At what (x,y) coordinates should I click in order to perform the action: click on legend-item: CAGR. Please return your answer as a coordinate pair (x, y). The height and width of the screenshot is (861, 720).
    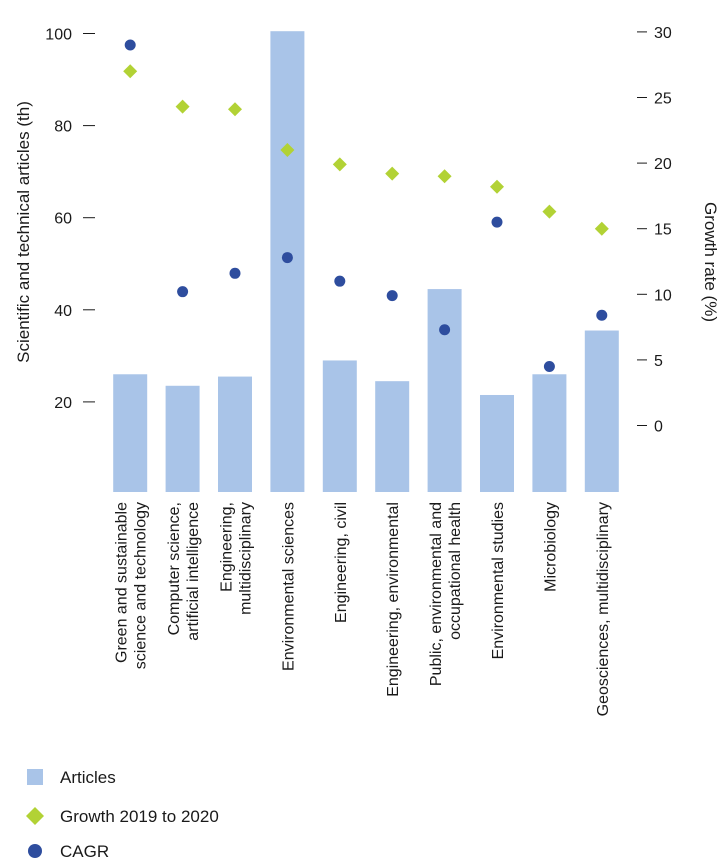
    Looking at the image, I should click on (68, 851).